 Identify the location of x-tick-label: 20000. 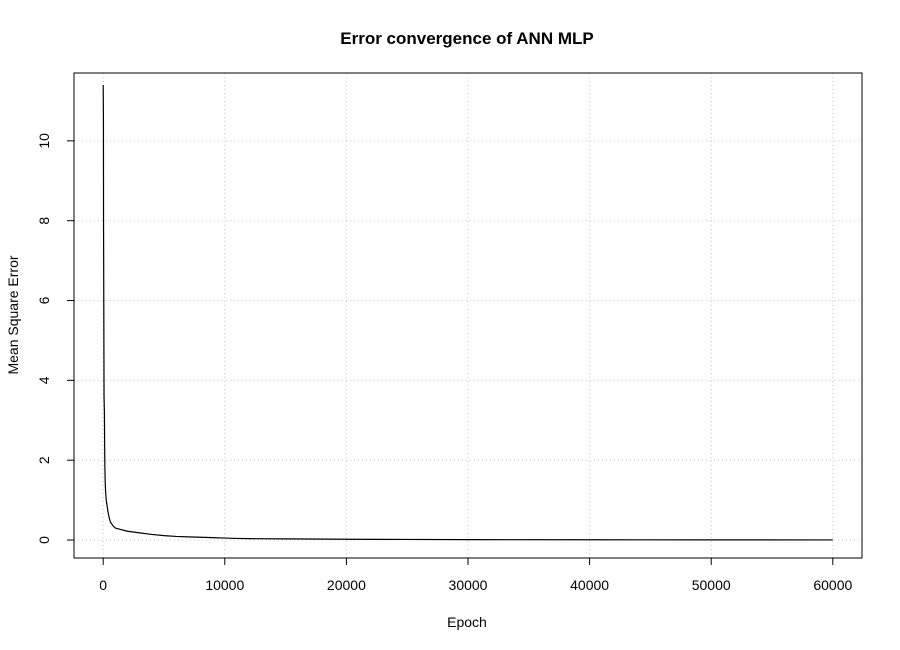
(346, 585).